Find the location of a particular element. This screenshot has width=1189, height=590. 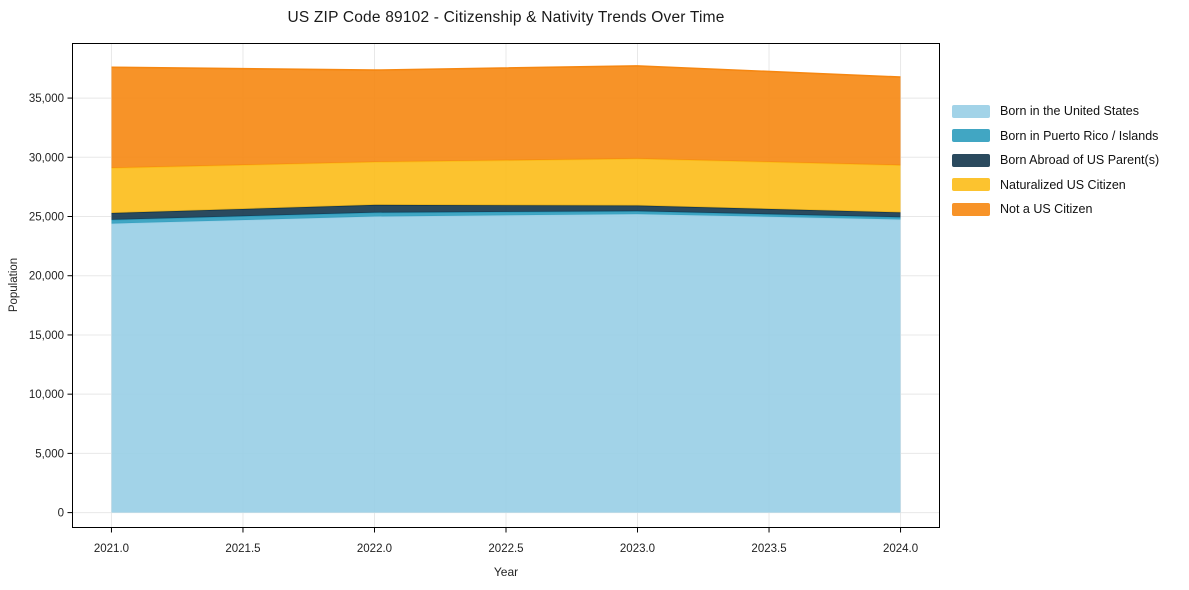

y-tick-label: 10,000 is located at coordinates (46, 395).